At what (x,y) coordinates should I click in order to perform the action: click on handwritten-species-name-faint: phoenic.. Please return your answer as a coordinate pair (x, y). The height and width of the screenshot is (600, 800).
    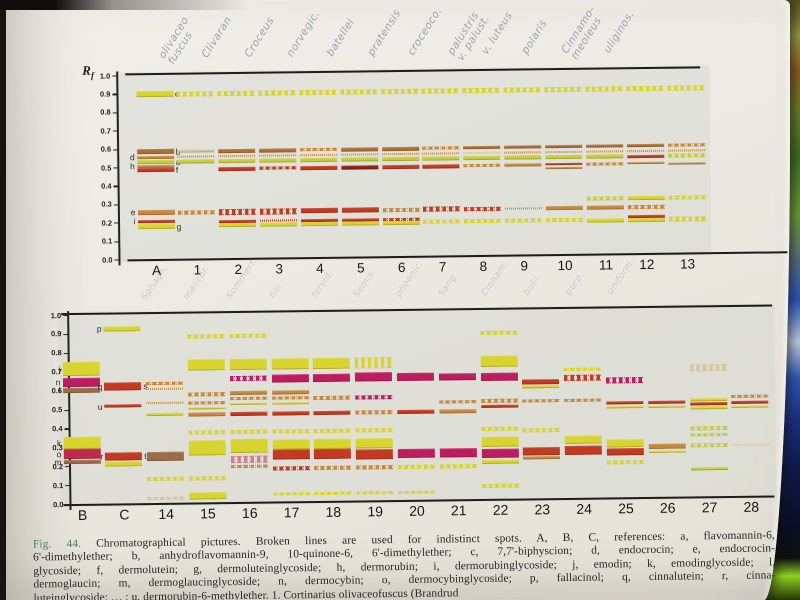
    Looking at the image, I should click on (409, 279).